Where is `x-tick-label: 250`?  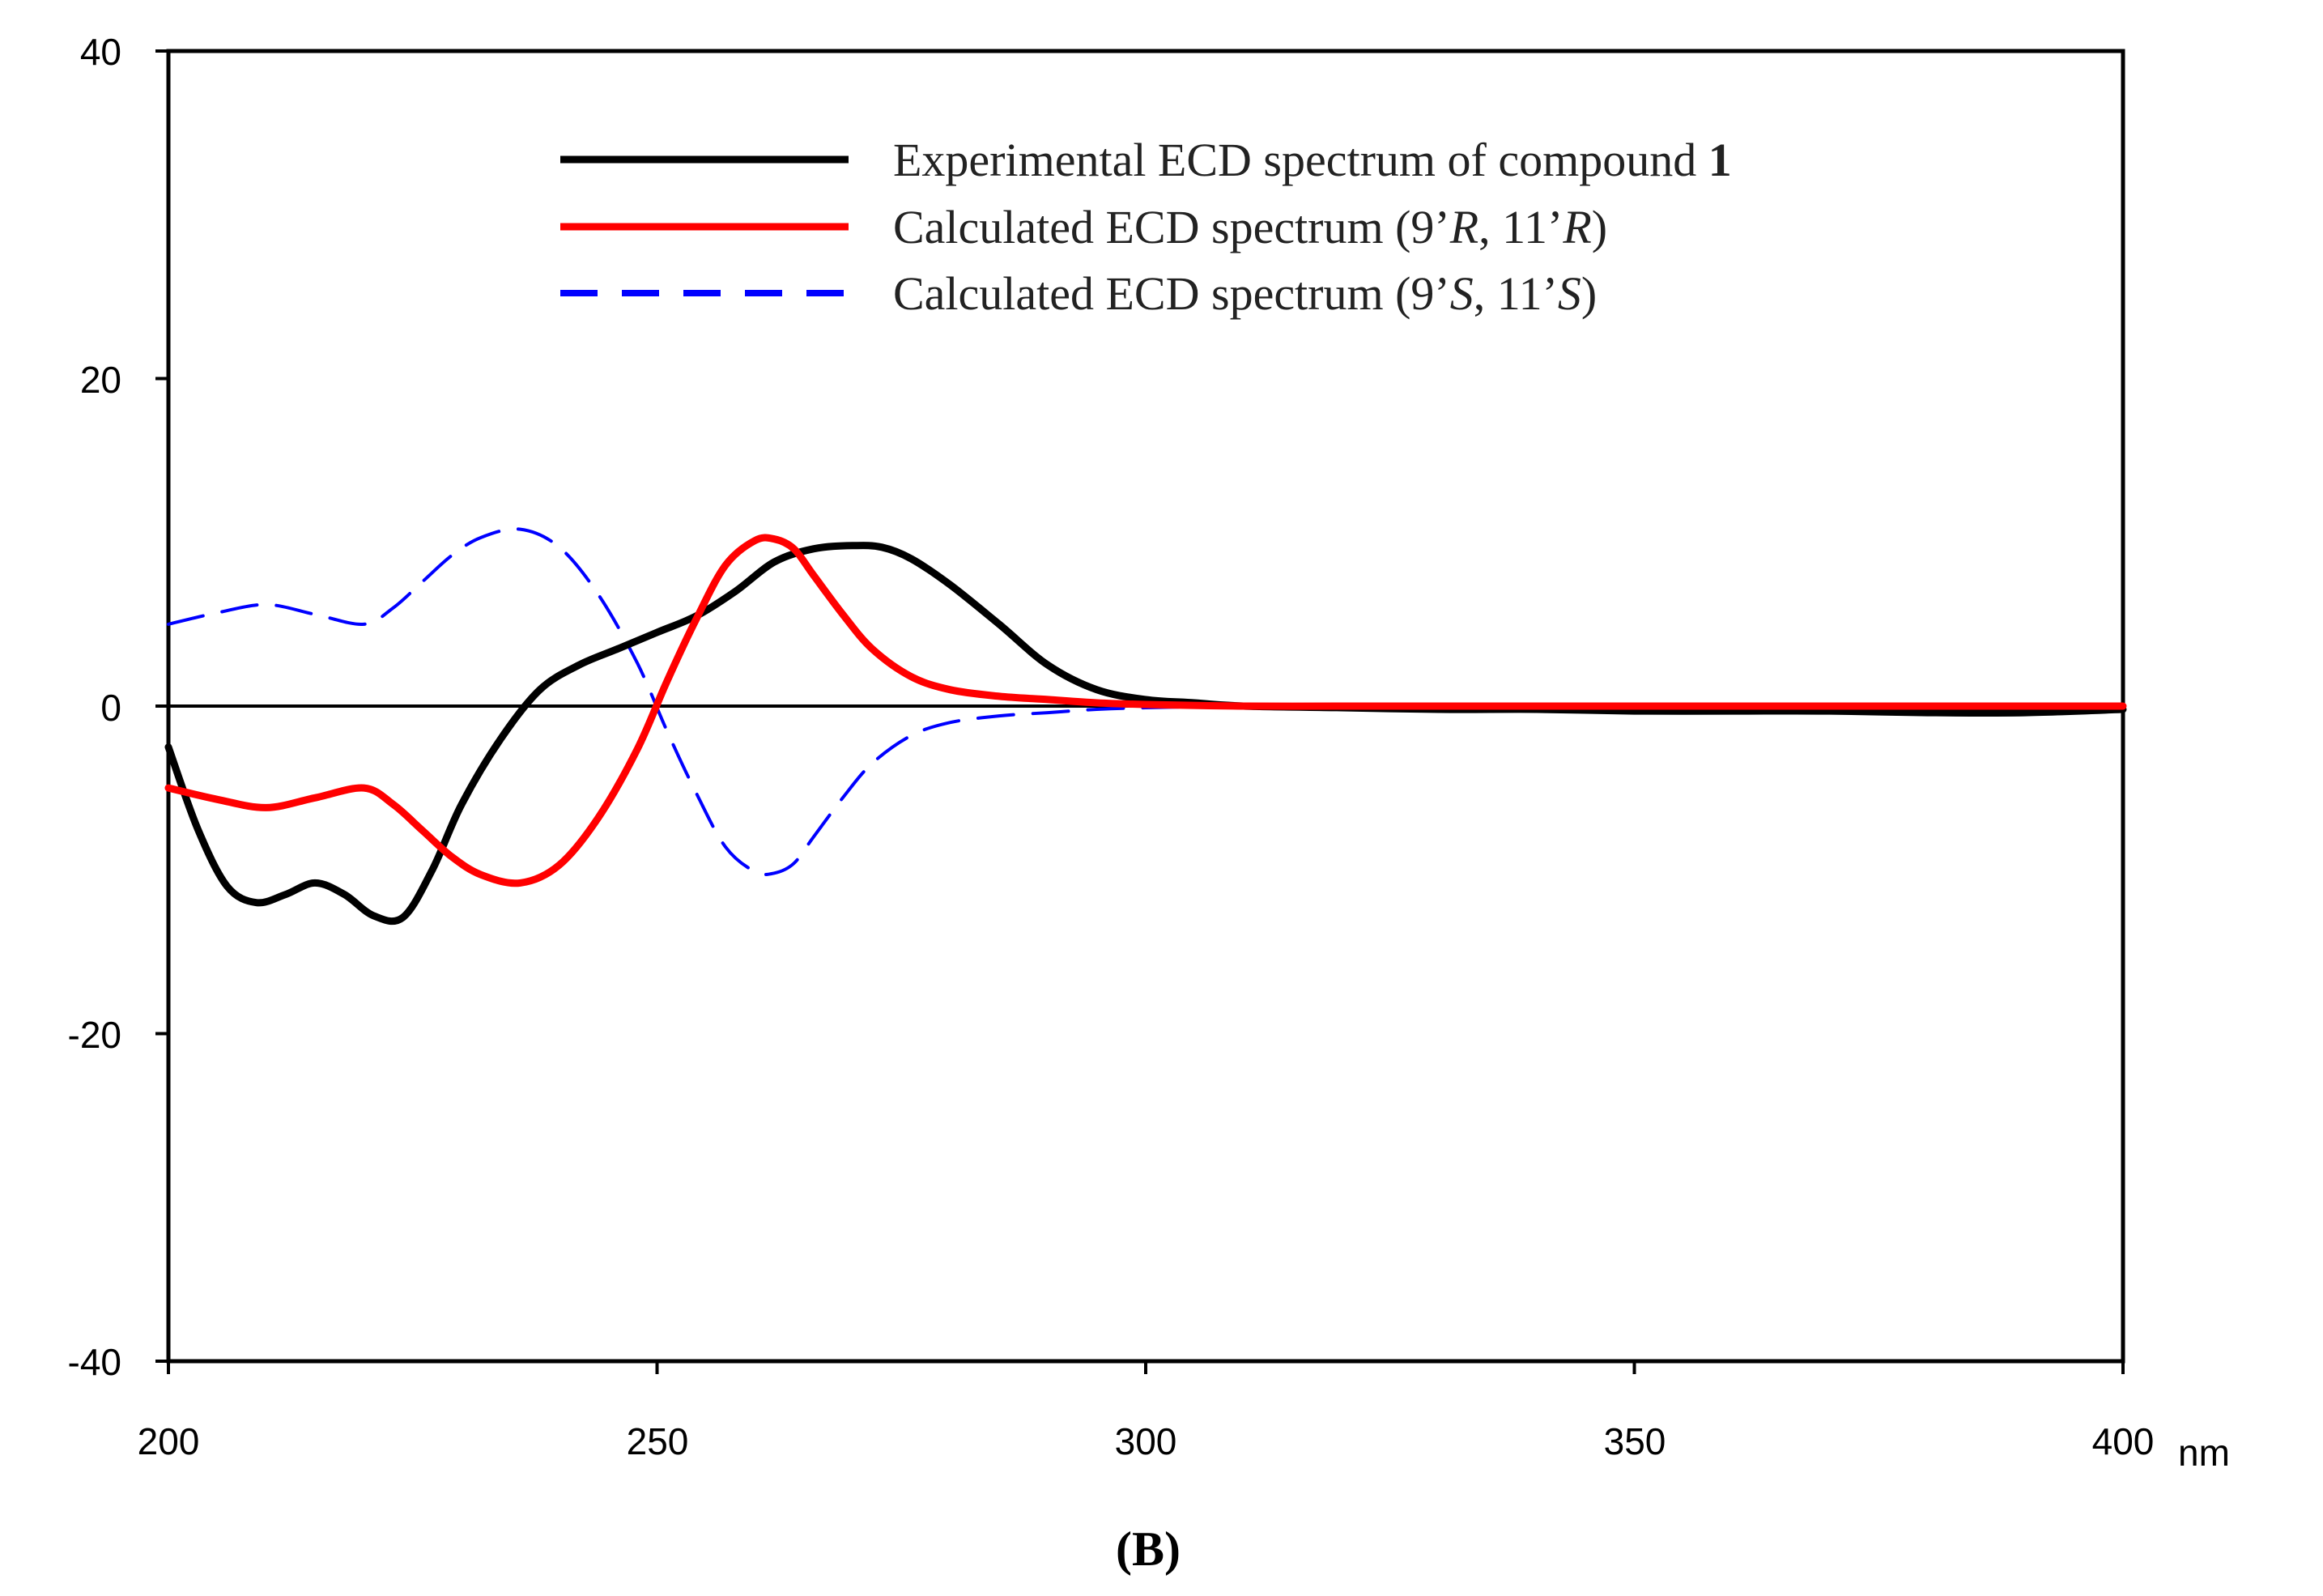 x-tick-label: 250 is located at coordinates (658, 1441).